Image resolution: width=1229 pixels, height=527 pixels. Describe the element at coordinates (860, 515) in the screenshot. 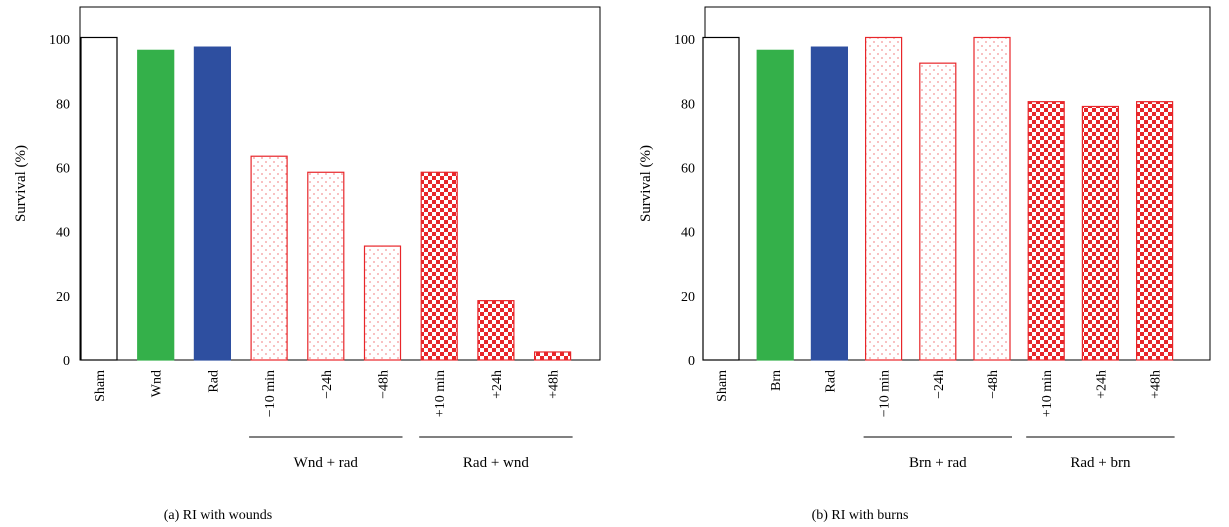

I see `caption-burns: (b) RI with burns` at that location.